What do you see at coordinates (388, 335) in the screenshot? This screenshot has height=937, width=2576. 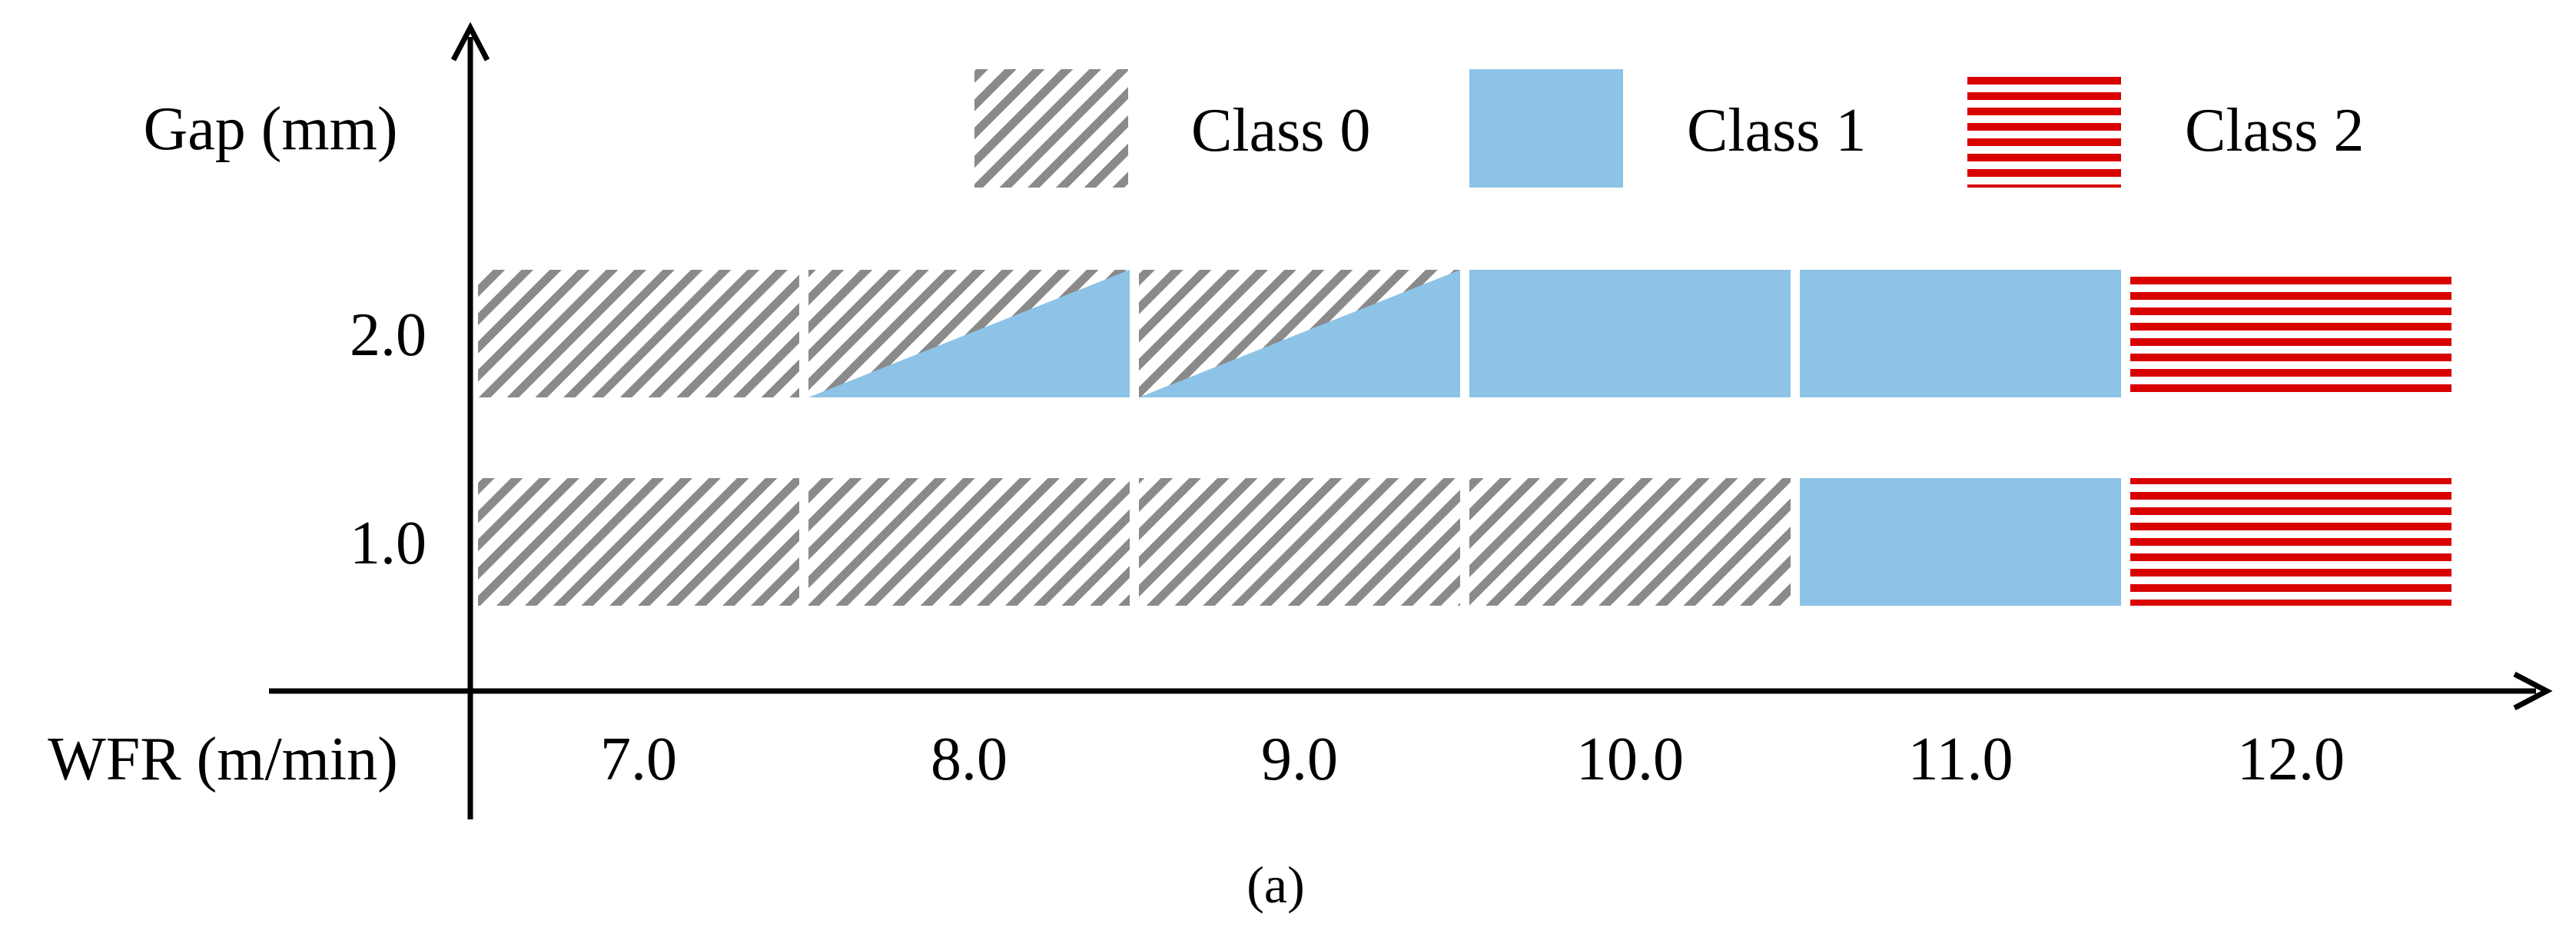 I see `y-tick-label-2-0: 2.0` at bounding box center [388, 335].